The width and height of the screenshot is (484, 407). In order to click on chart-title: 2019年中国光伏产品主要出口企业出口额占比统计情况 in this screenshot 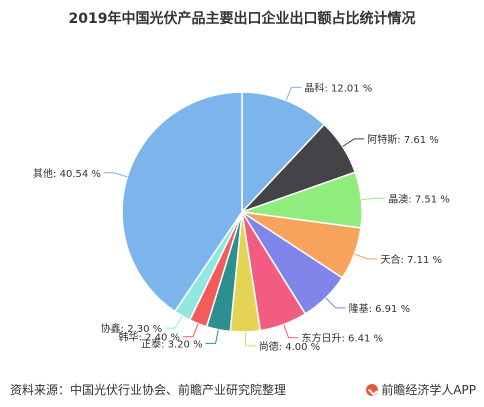, I will do `click(242, 19)`.